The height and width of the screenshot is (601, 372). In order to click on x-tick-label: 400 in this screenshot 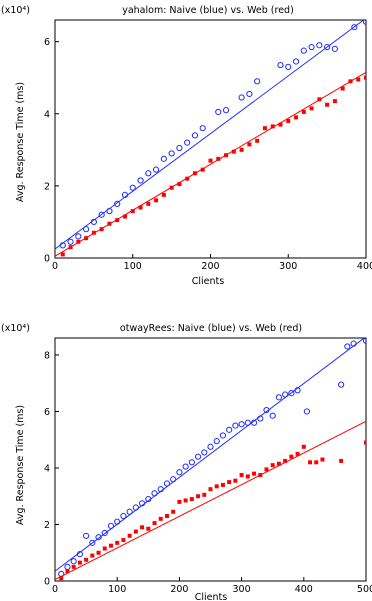, I will do `click(364, 266)`.